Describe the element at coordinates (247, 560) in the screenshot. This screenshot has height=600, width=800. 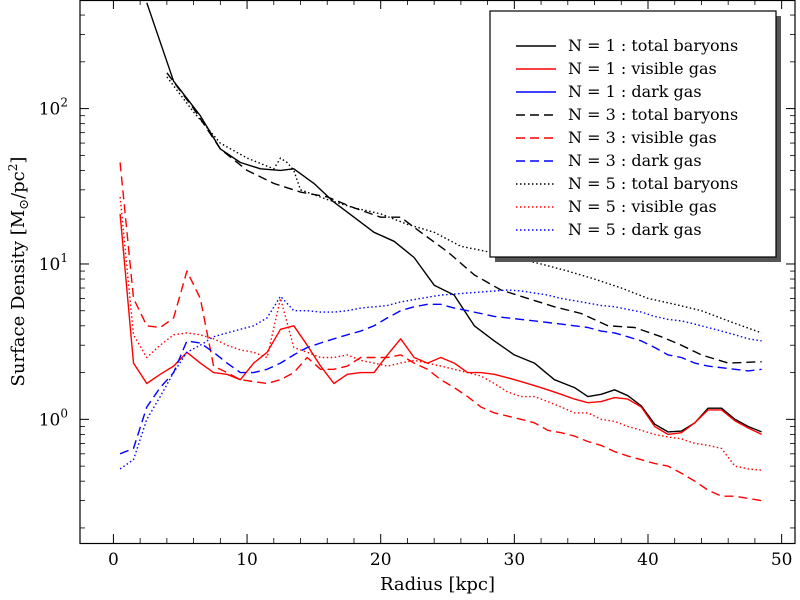
I see `x-tick-label: 10` at that location.